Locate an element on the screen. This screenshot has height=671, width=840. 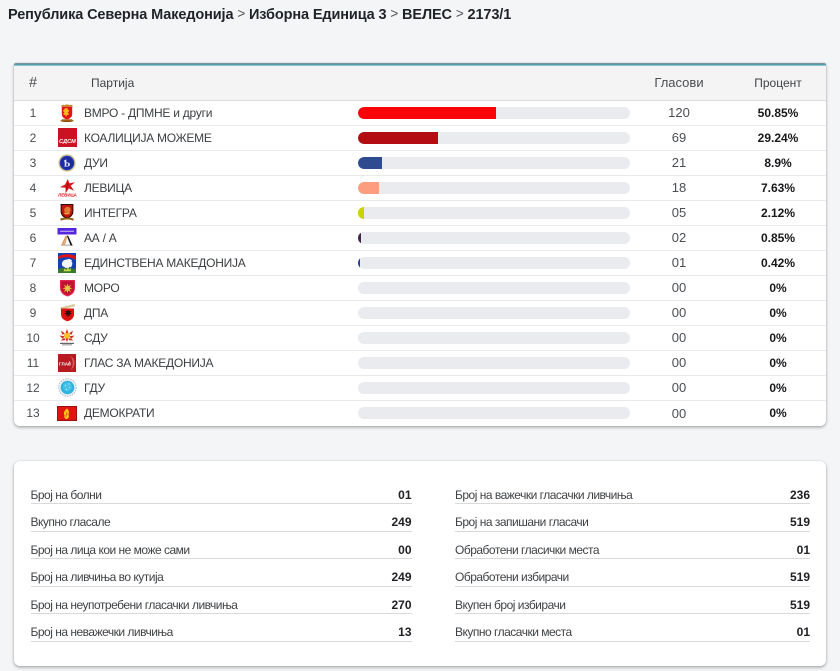
svg-text: ГЛАС is located at coordinates (65, 363).